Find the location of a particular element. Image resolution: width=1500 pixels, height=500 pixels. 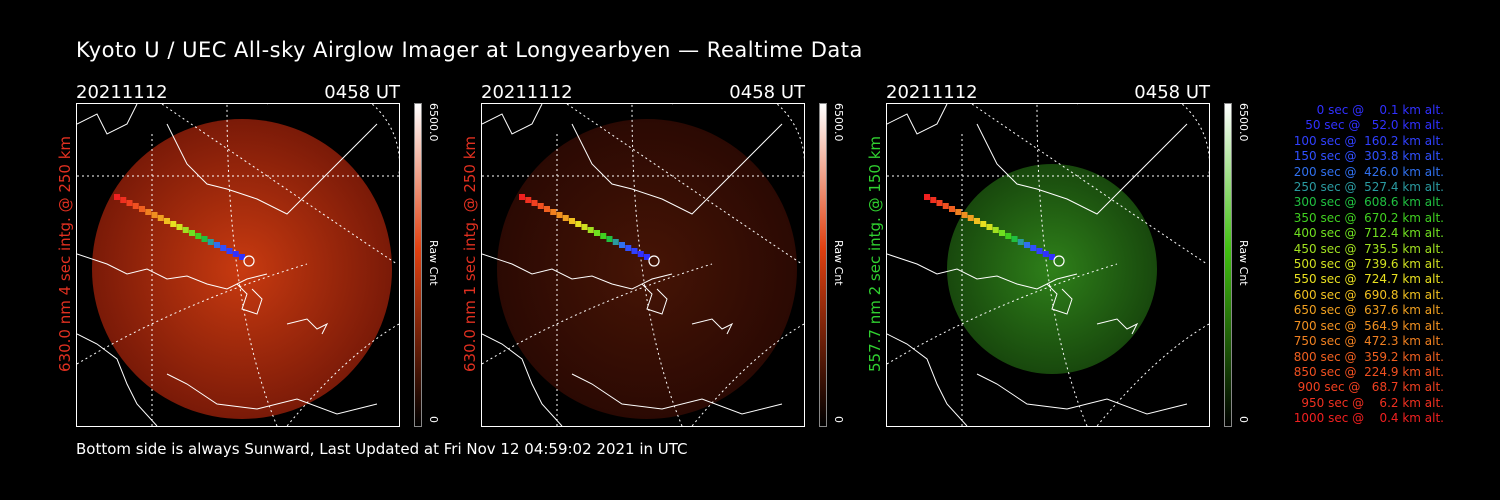

panel-1-date: 20211112 is located at coordinates (122, 92).